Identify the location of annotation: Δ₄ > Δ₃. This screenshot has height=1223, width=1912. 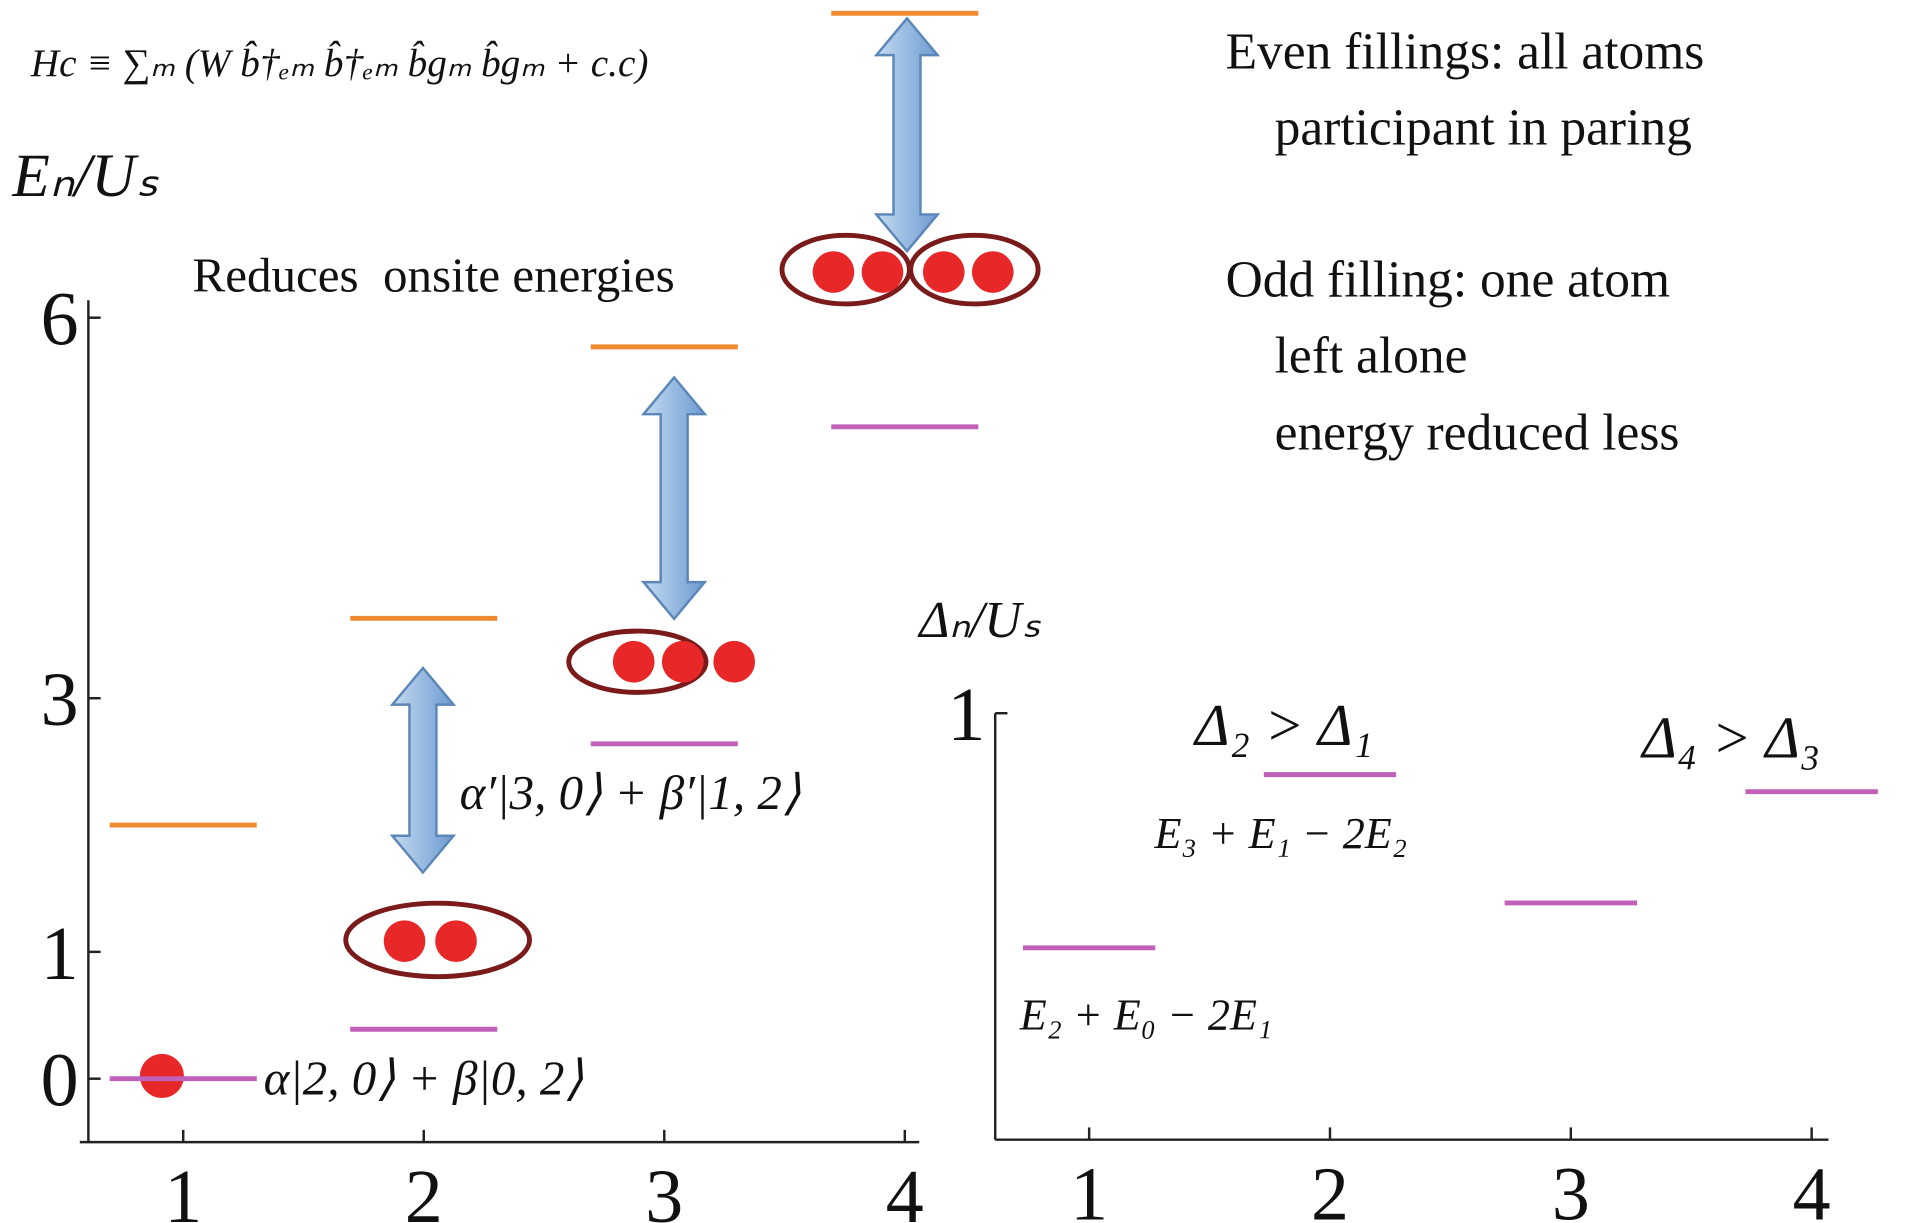
(1730, 737).